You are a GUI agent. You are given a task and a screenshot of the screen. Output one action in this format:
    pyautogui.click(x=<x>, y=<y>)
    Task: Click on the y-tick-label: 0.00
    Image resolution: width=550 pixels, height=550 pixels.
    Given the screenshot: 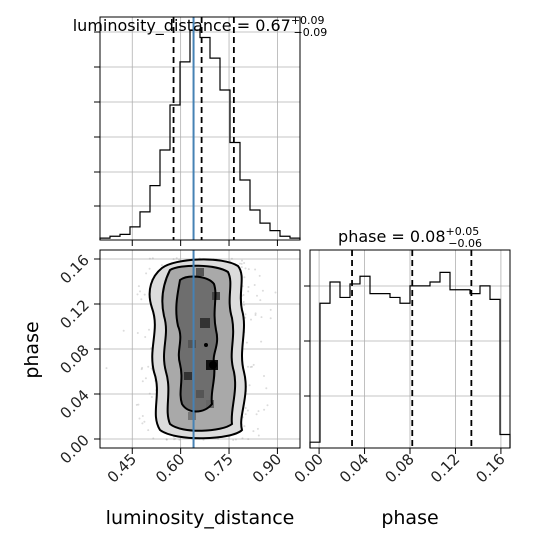 What is the action you would take?
    pyautogui.click(x=74, y=449)
    